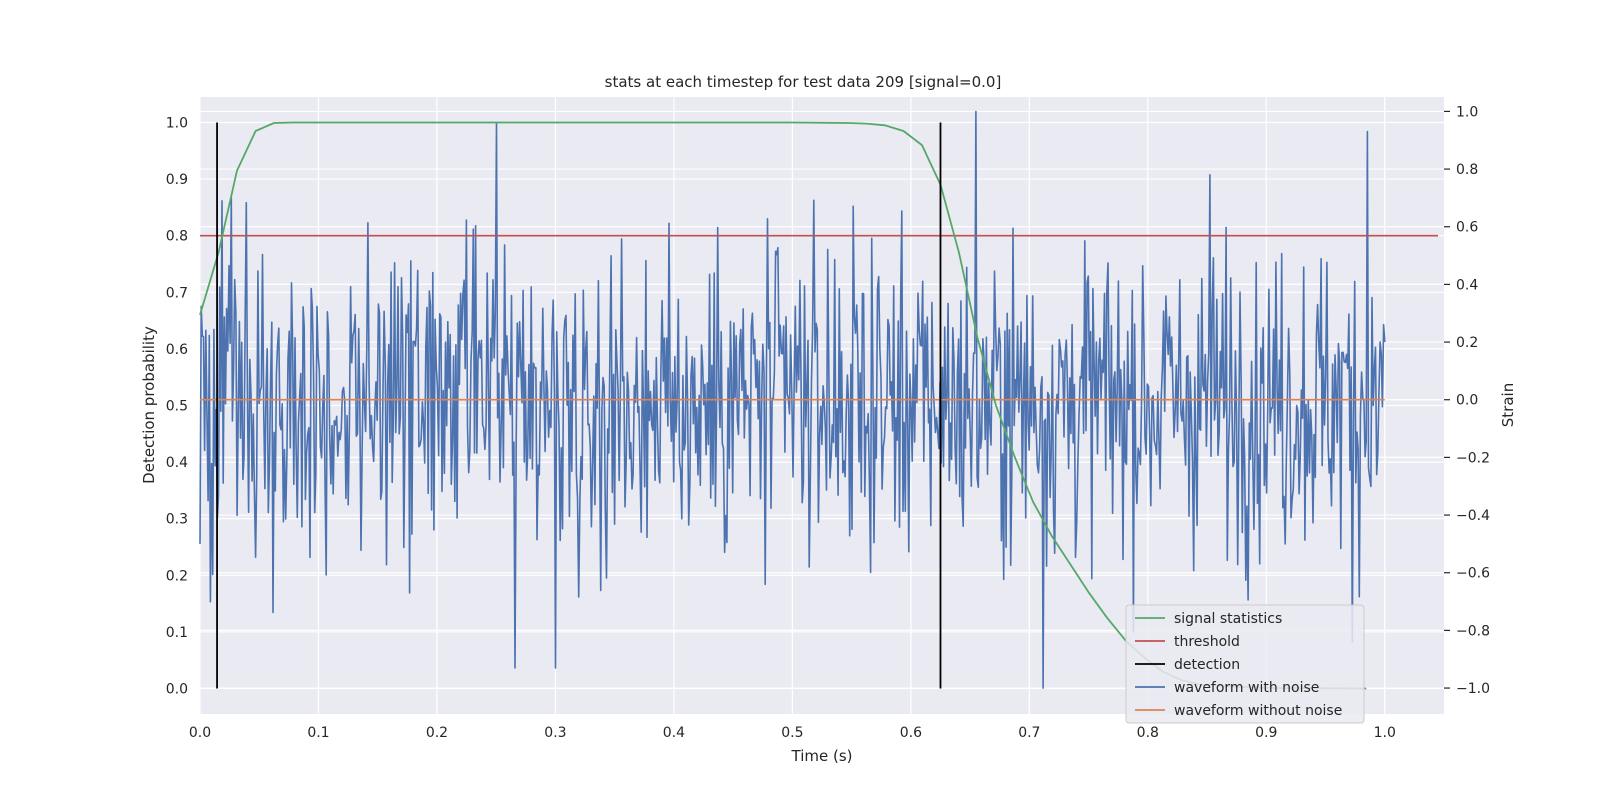 The image size is (1600, 800). What do you see at coordinates (177, 293) in the screenshot?
I see `y-tick-label: 0.7` at bounding box center [177, 293].